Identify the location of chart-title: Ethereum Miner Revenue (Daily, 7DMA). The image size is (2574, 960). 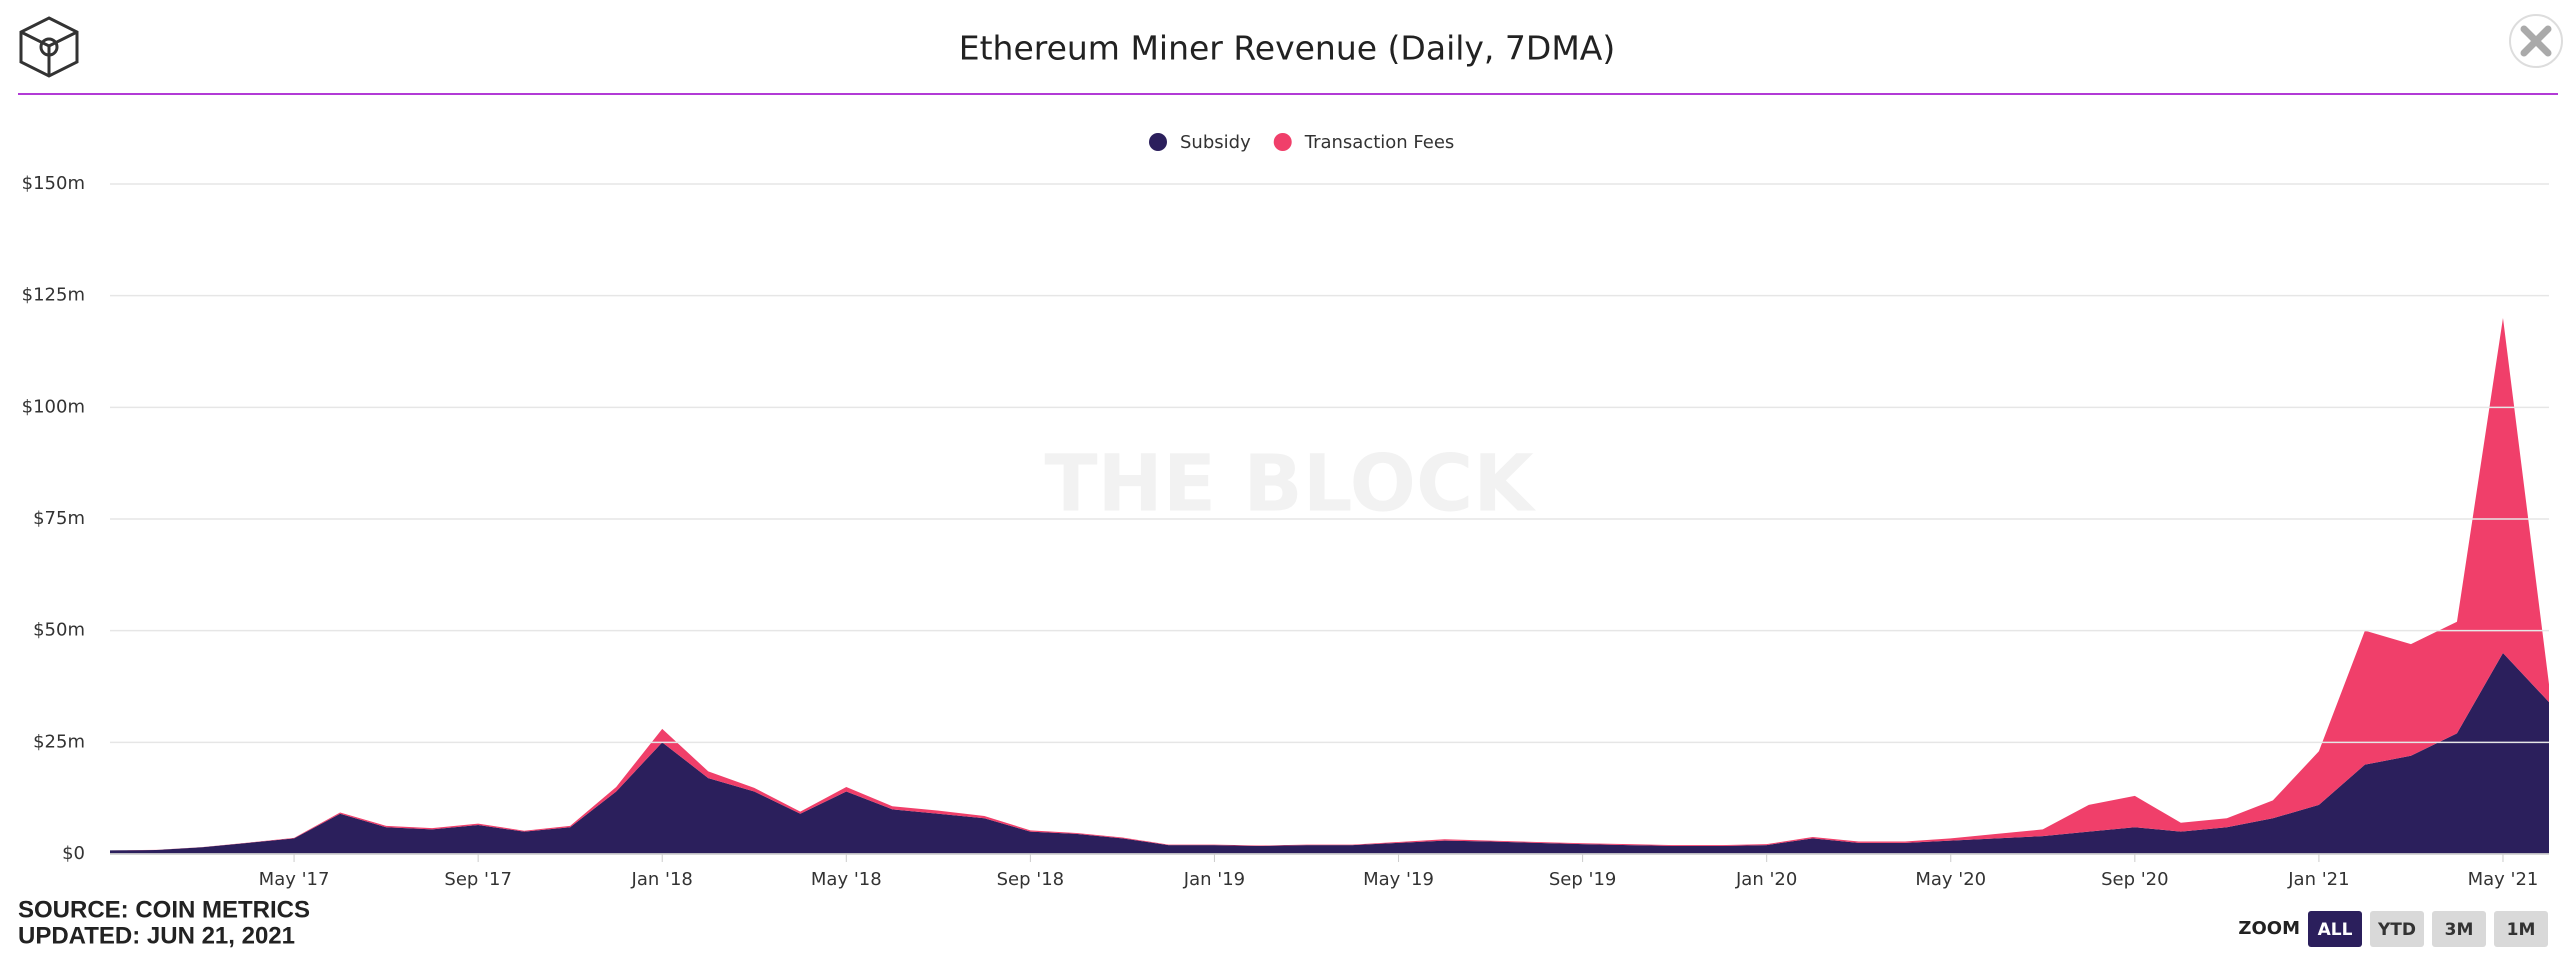
(1287, 48).